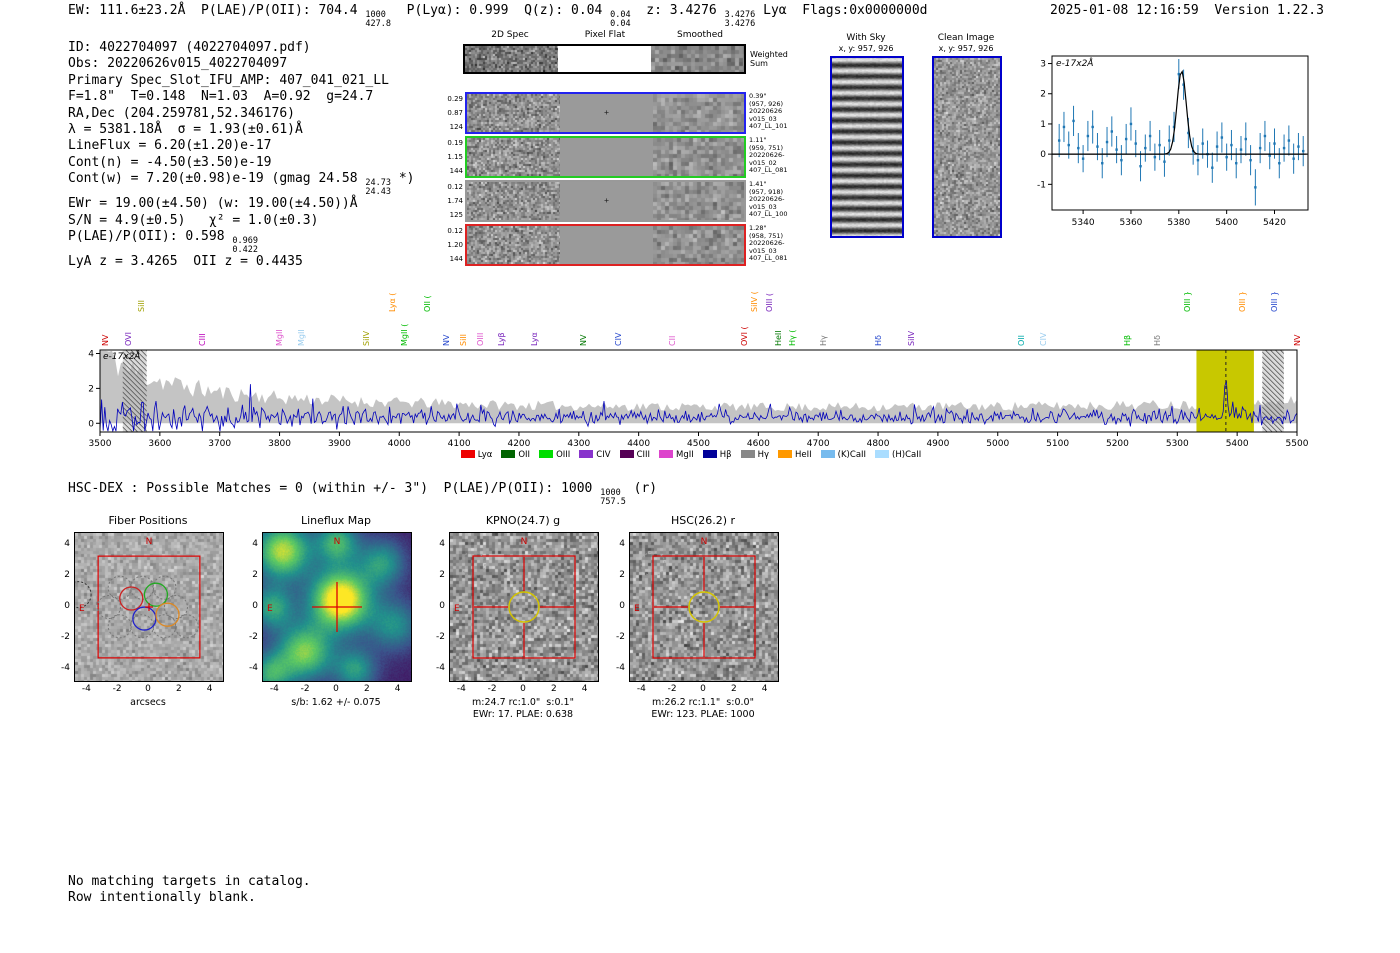  Describe the element at coordinates (698, 245) in the screenshot. I see `smoothed-image` at that location.